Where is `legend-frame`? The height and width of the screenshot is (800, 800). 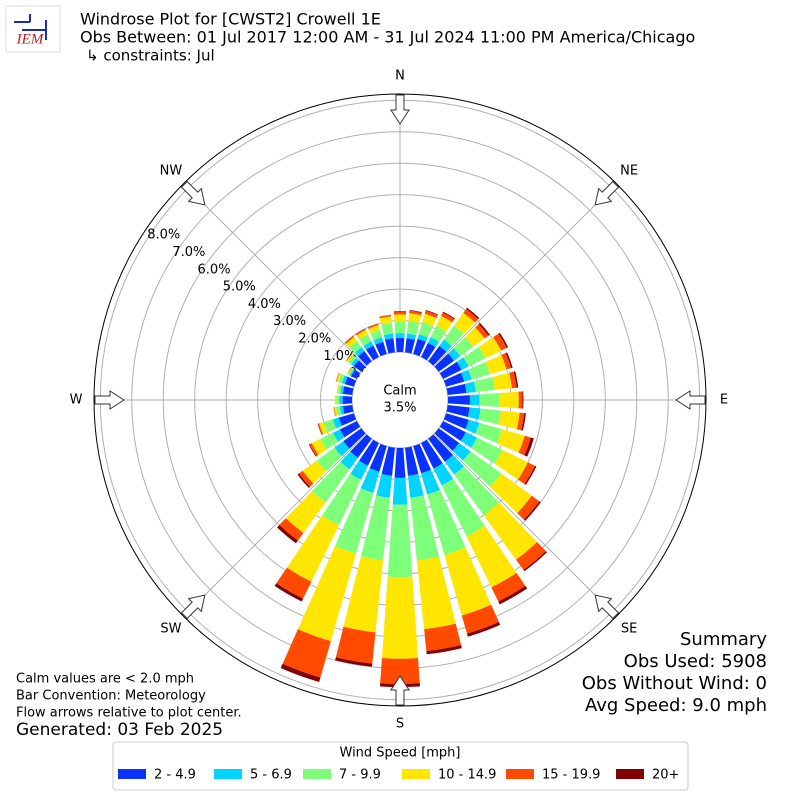
legend-frame is located at coordinates (400, 766).